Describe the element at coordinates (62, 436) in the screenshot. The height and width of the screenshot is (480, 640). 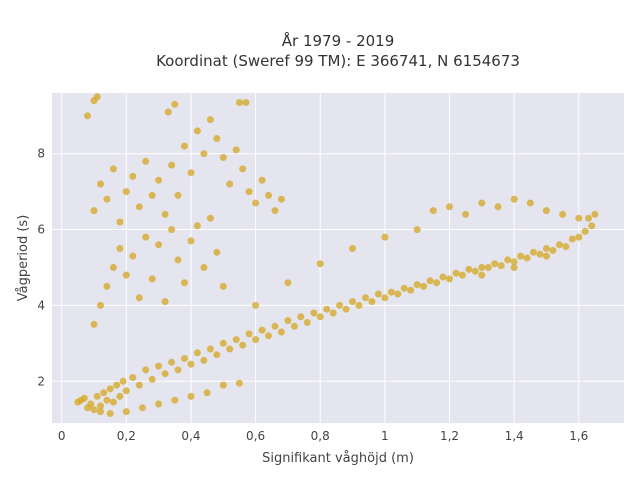
I see `x-tick-label: 0` at that location.